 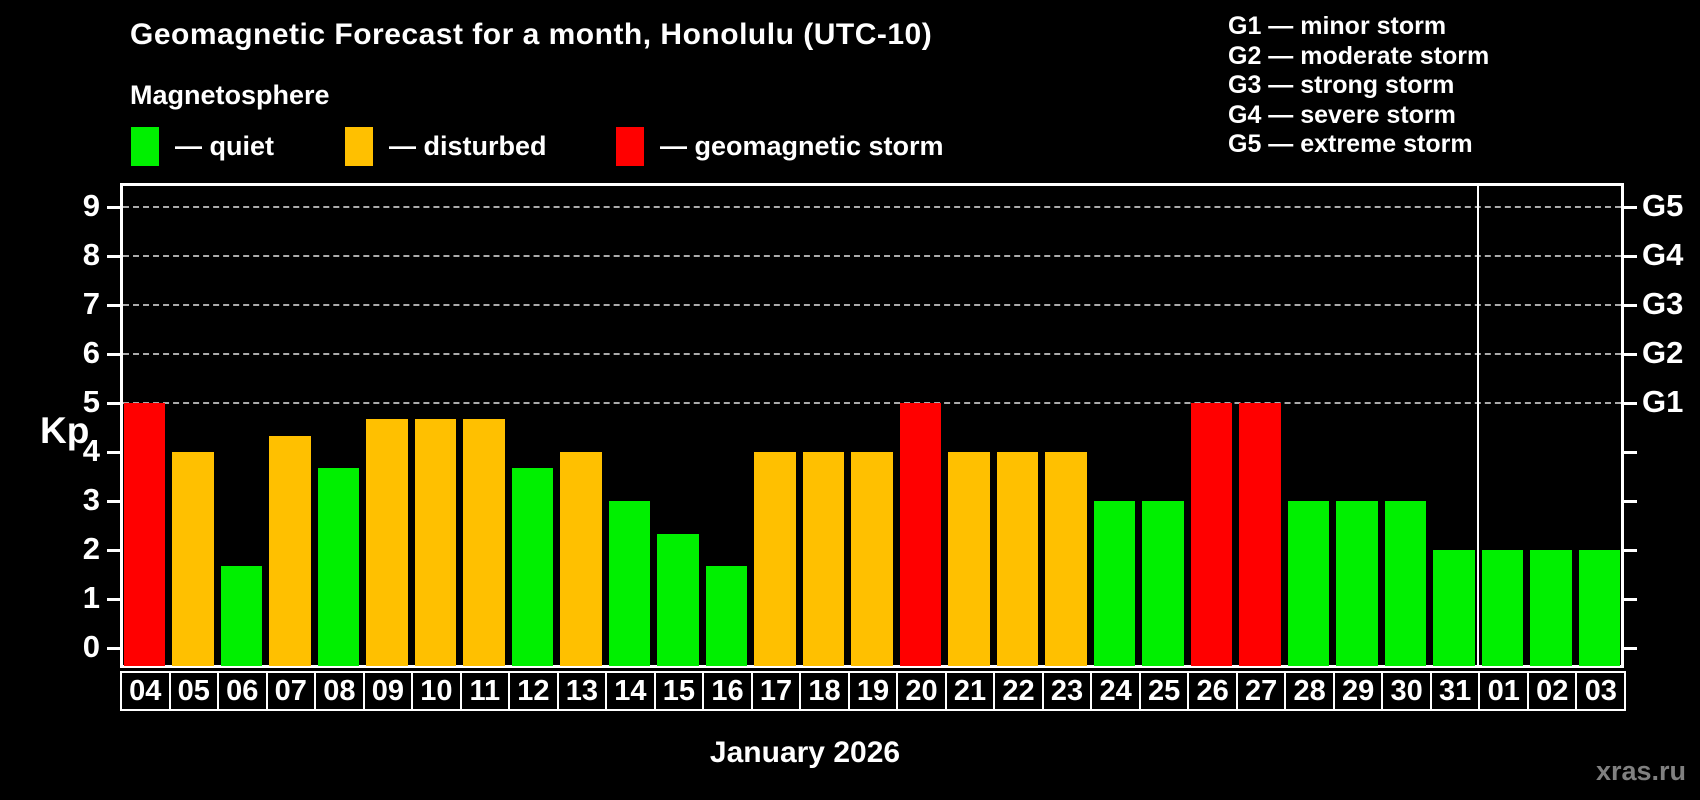 I want to click on day-label-05: 05, so click(x=194, y=691).